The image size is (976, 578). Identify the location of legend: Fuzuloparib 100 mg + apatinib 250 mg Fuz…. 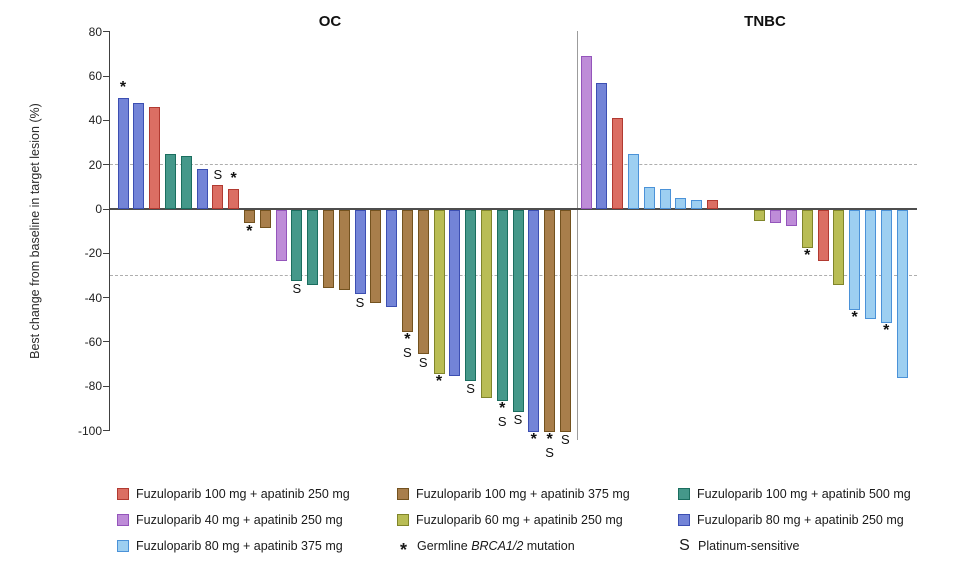
(522, 523).